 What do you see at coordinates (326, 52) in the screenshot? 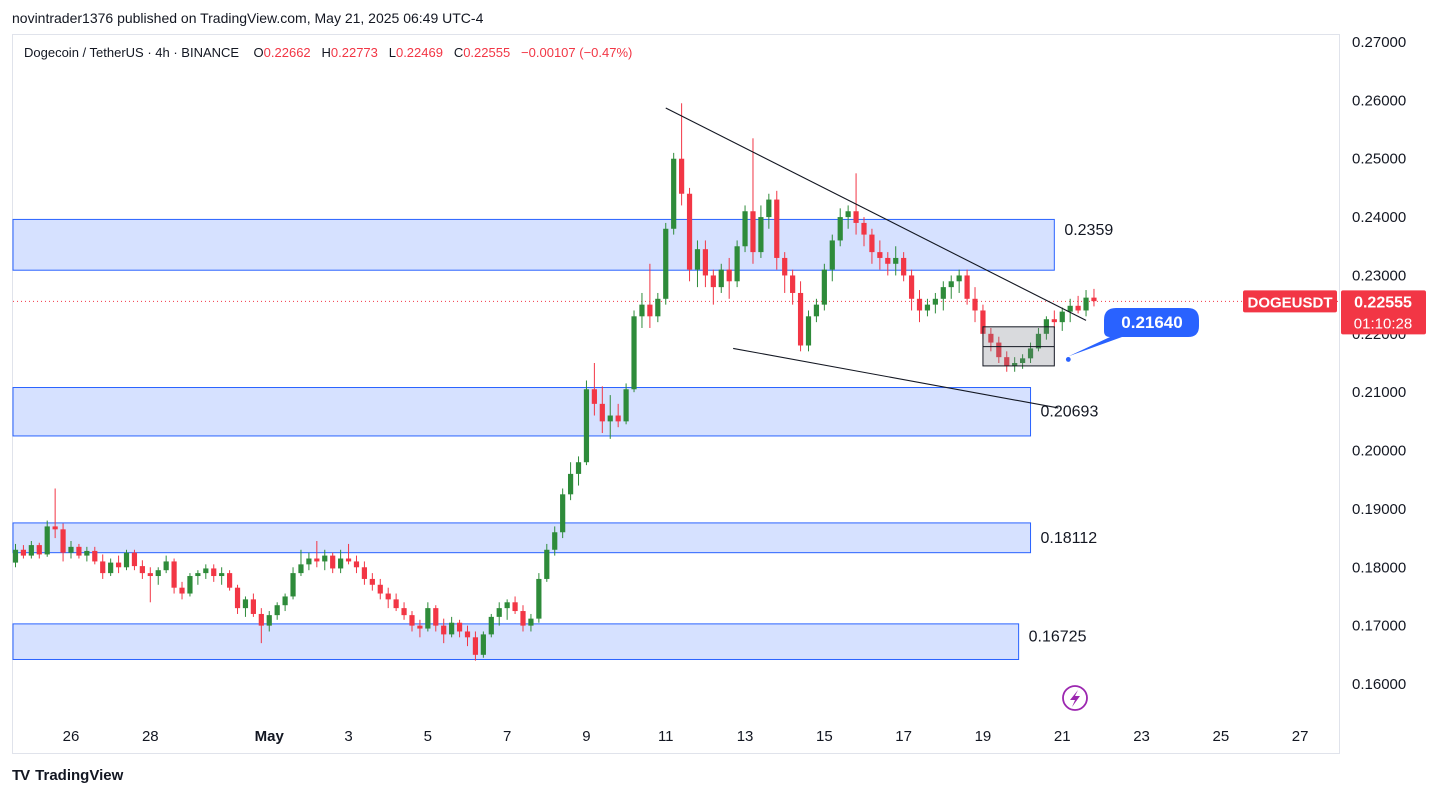
I see `legend-high-label: H` at bounding box center [326, 52].